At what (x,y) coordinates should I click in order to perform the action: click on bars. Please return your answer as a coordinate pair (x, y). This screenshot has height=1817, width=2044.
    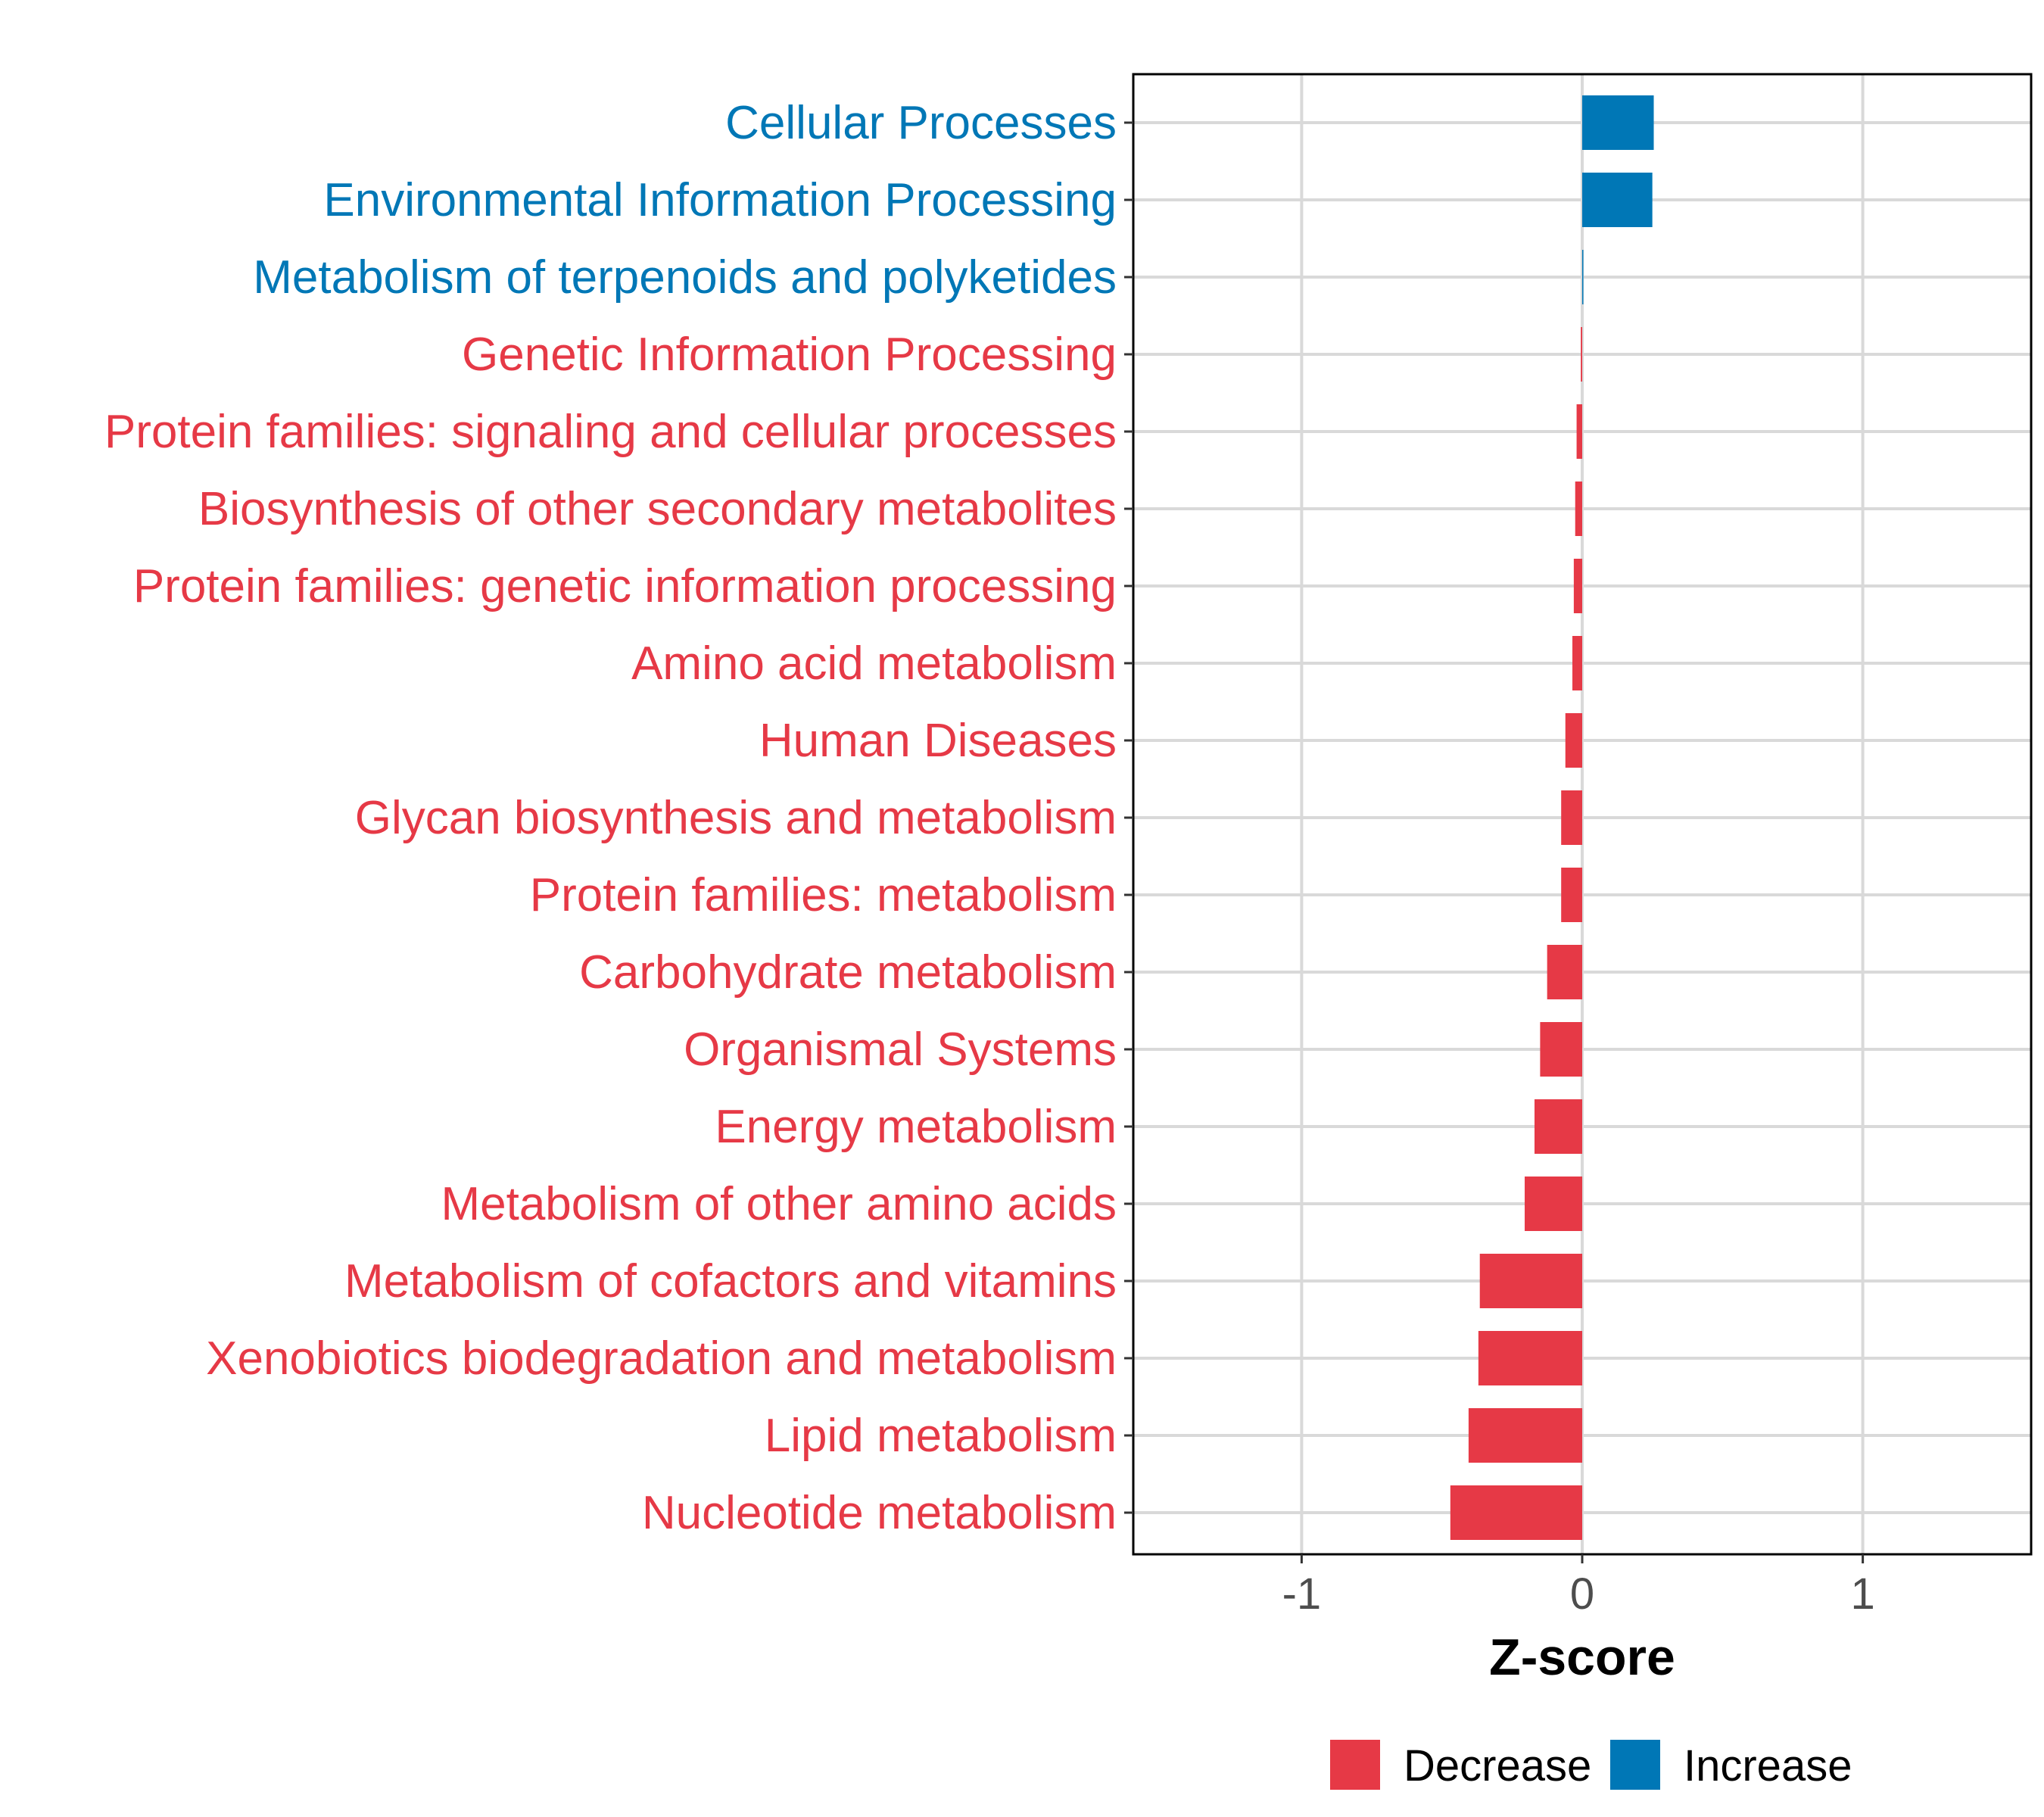
    Looking at the image, I should click on (1552, 818).